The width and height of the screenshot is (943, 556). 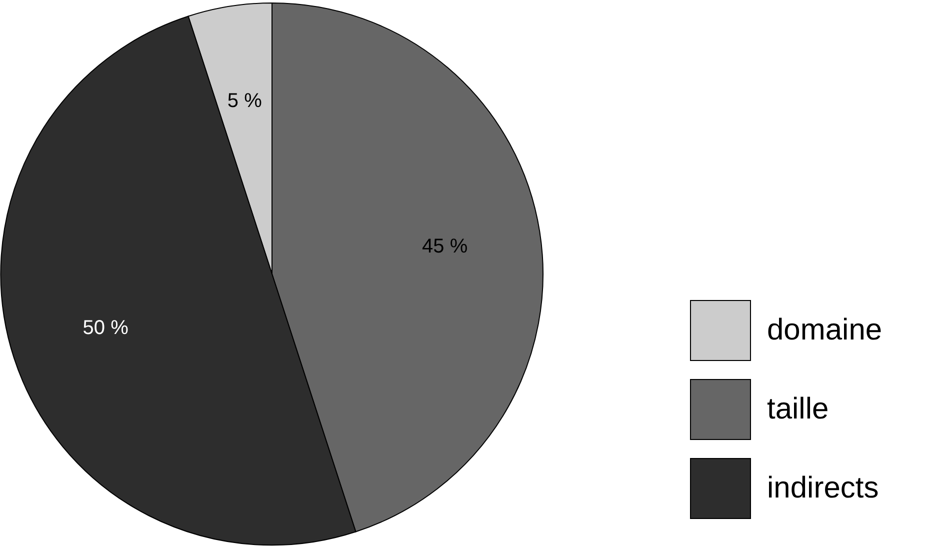 What do you see at coordinates (445, 247) in the screenshot?
I see `data-label: 45 %` at bounding box center [445, 247].